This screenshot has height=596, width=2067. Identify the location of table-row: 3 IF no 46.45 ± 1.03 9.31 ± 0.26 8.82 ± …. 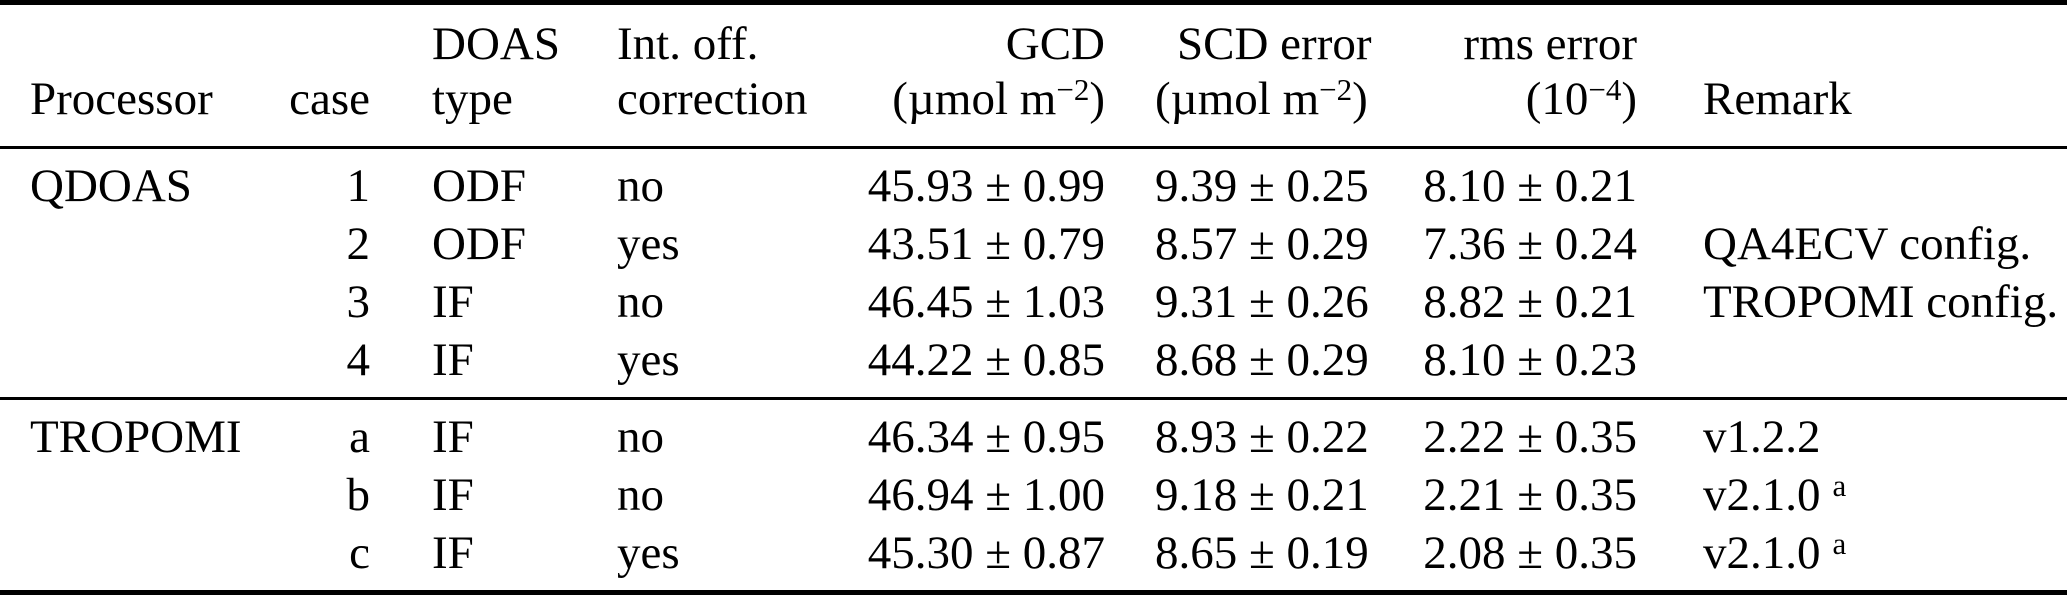
(1033, 302).